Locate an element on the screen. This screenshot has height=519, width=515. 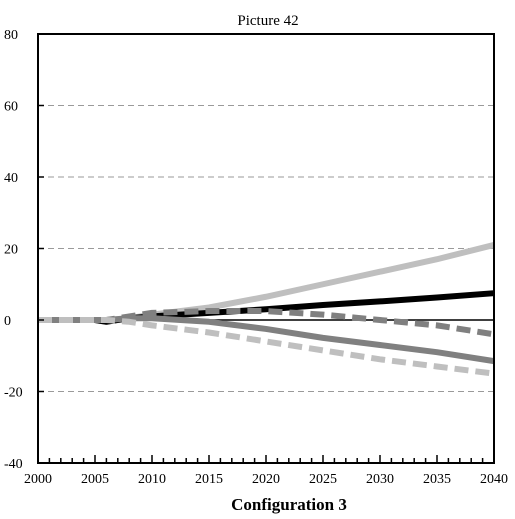
y-tick-label: -20 is located at coordinates (13, 393).